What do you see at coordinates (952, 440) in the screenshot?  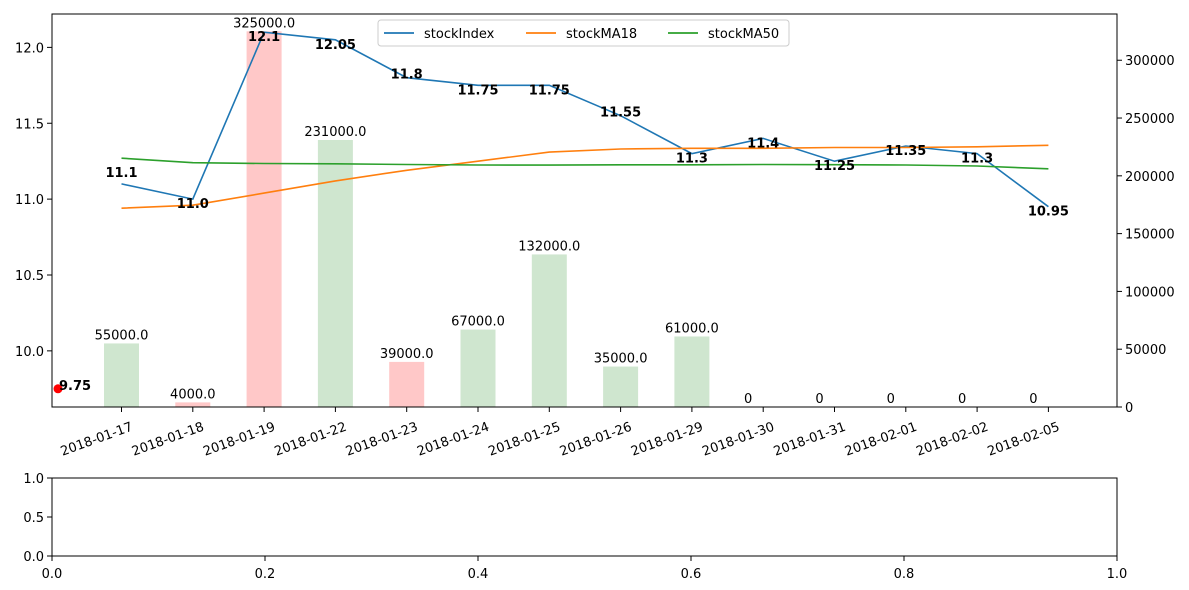 I see `x-tick-label: 2018-02-02` at bounding box center [952, 440].